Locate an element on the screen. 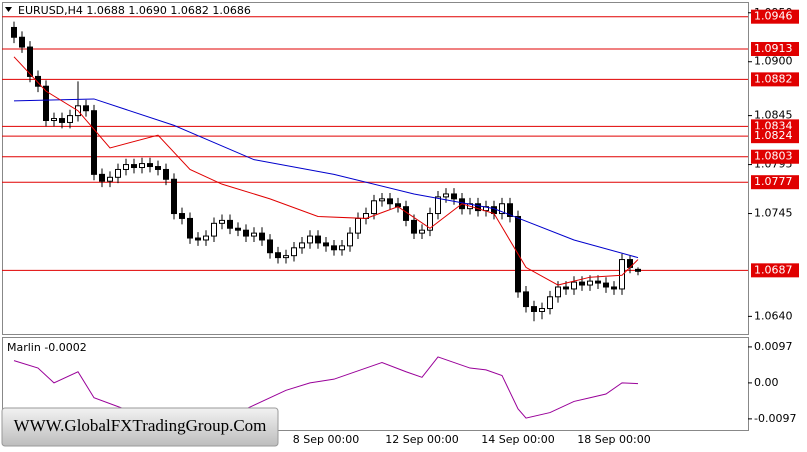 The width and height of the screenshot is (807, 452). level-label: 1.0946 is located at coordinates (773, 16).